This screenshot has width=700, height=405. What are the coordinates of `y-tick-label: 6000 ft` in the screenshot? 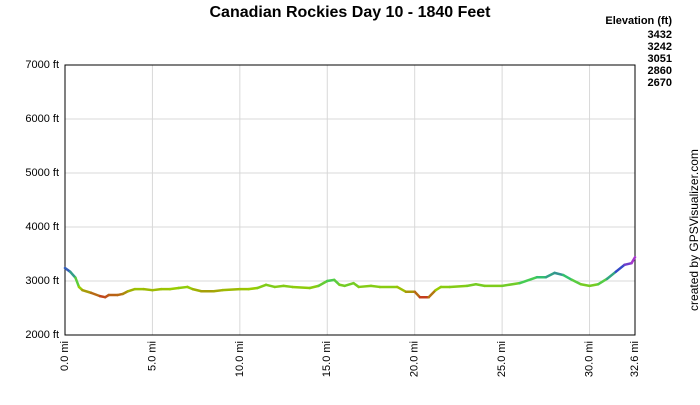 It's located at (42, 119).